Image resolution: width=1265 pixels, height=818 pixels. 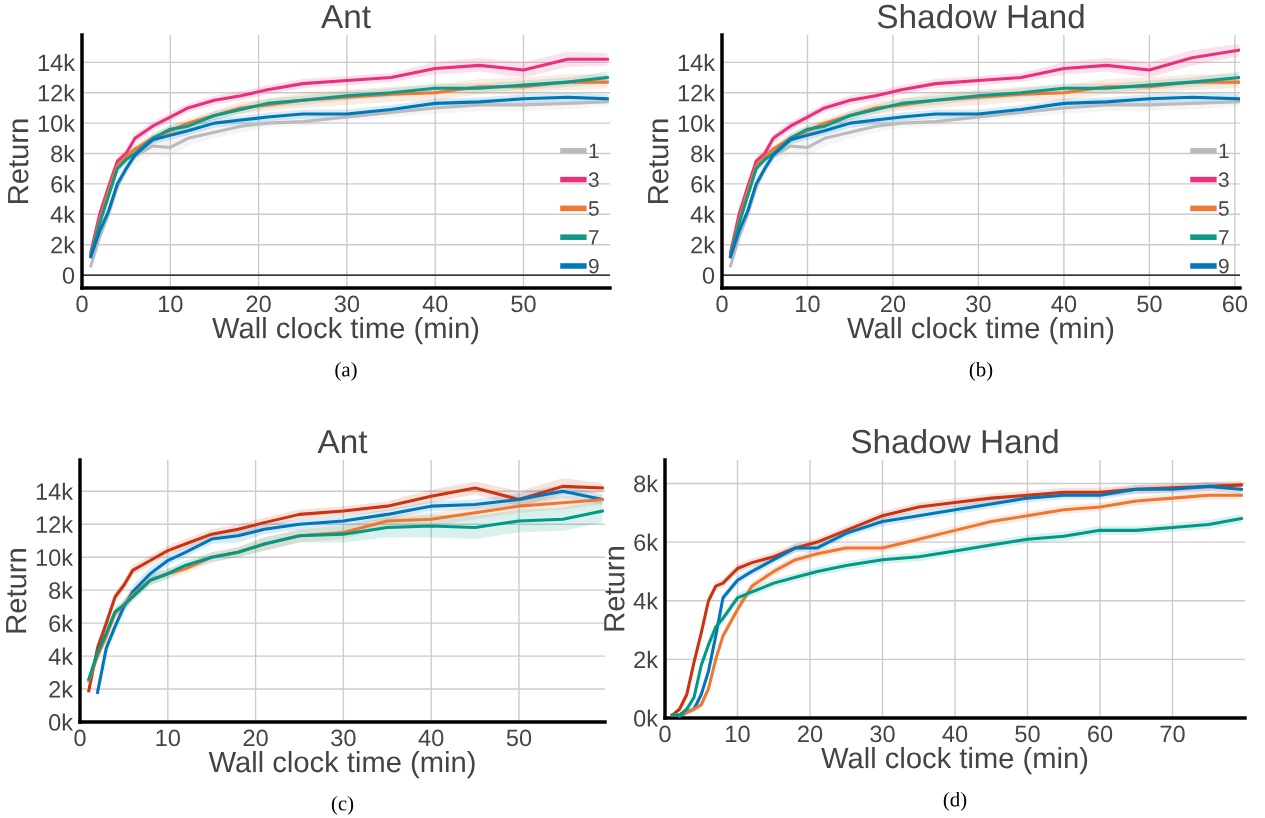 I want to click on text: (b), so click(x=981, y=371).